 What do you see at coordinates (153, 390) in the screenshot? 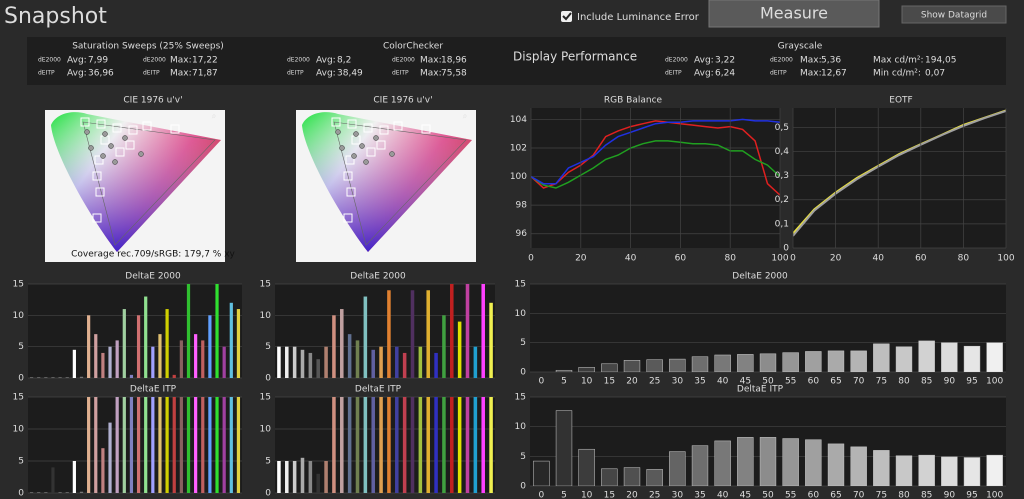
I see `chart-title: DeltaE ITP` at bounding box center [153, 390].